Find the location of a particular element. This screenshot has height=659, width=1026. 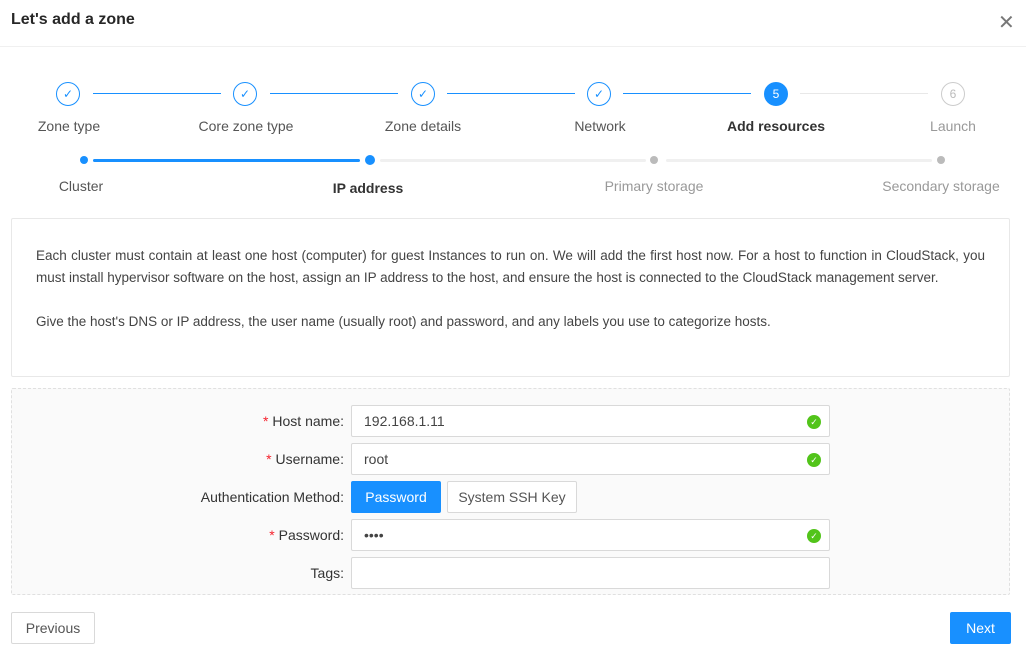

previous-button: Previous is located at coordinates (53, 628).